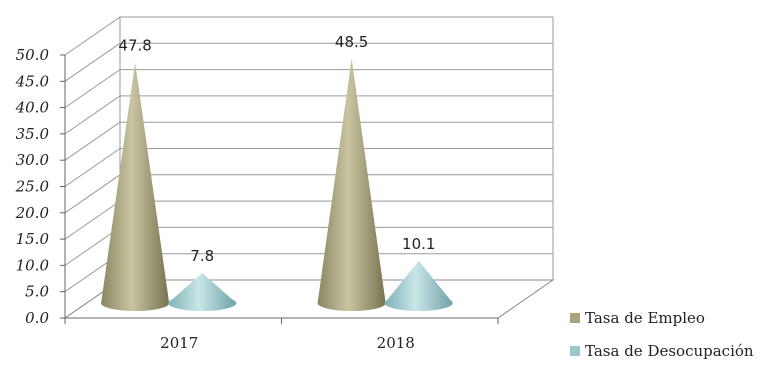 This screenshot has height=367, width=760. I want to click on y-tick-label: 25.0, so click(32, 187).